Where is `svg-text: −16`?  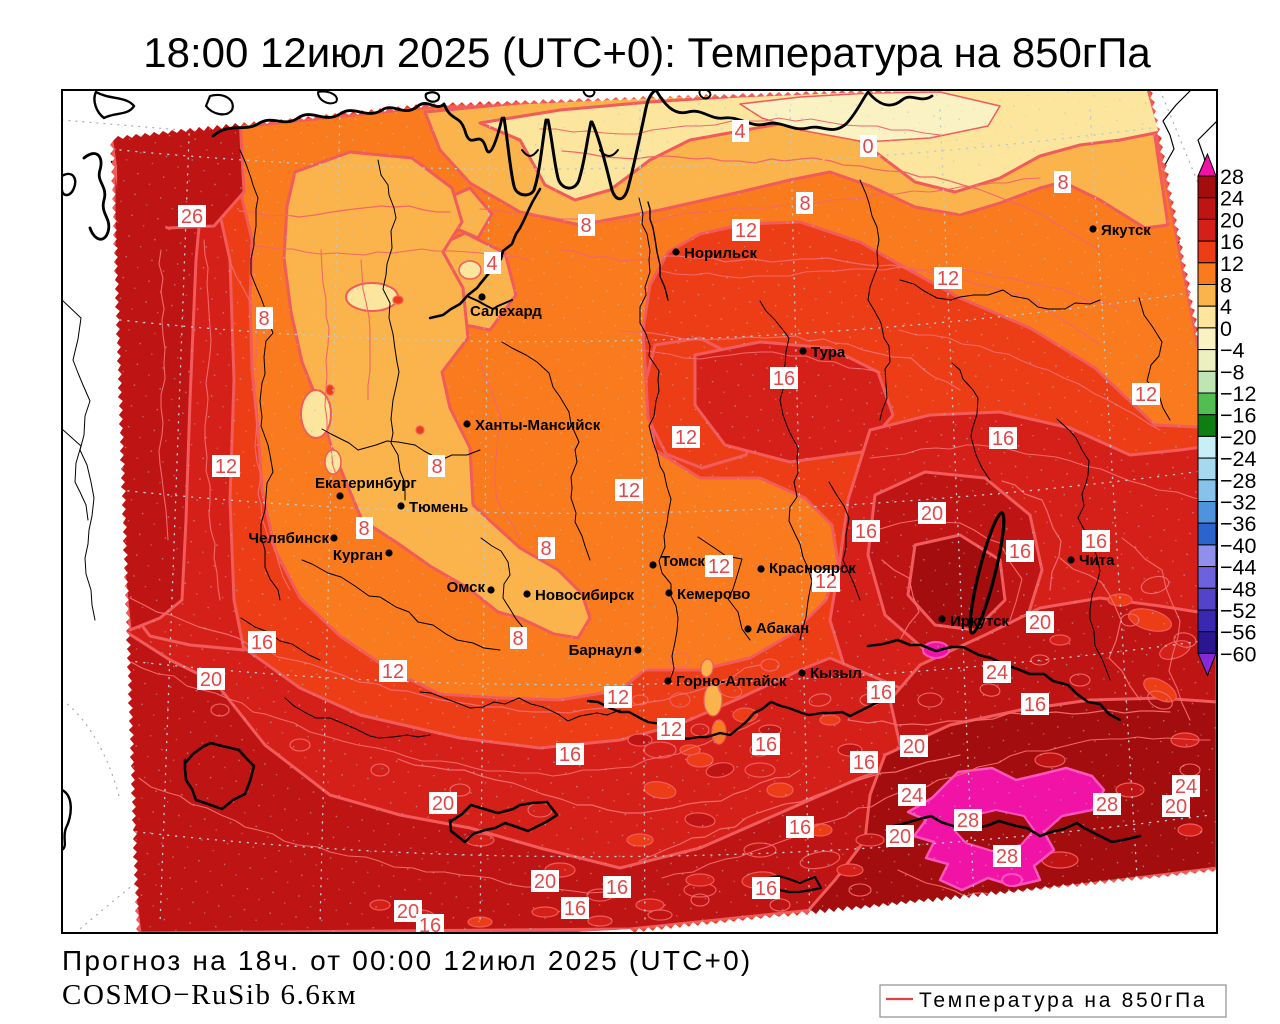
svg-text: −16 is located at coordinates (1238, 416).